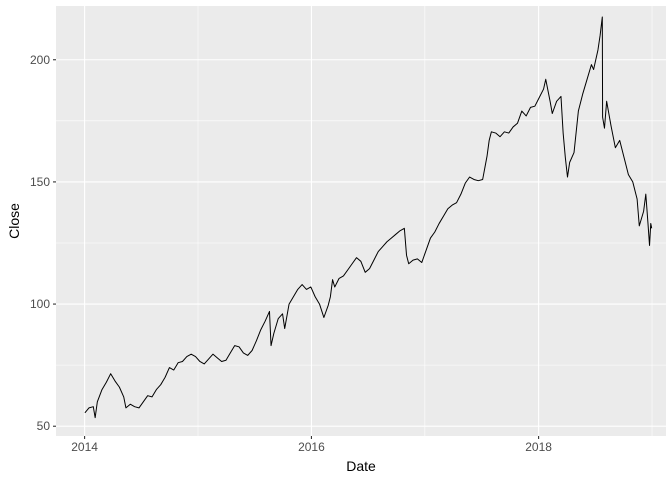 This screenshot has width=672, height=480. What do you see at coordinates (84, 447) in the screenshot?
I see `x-tick-label: 2014` at bounding box center [84, 447].